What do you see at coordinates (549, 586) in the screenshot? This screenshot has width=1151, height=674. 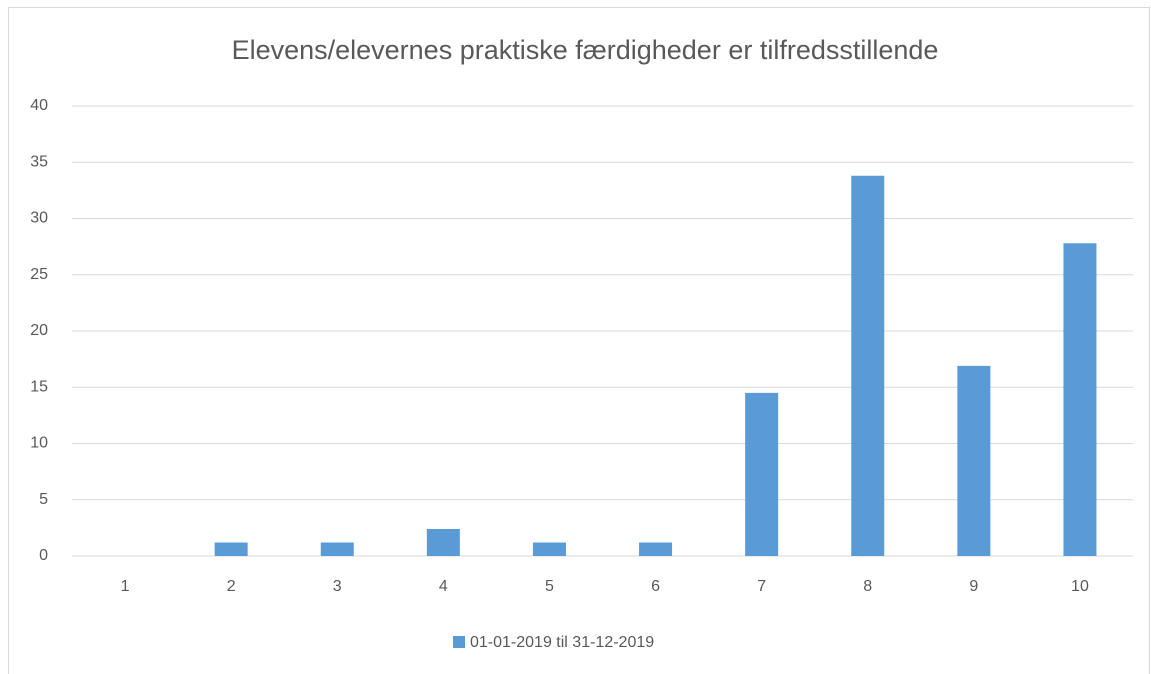 I see `x-tick-label: 5` at bounding box center [549, 586].